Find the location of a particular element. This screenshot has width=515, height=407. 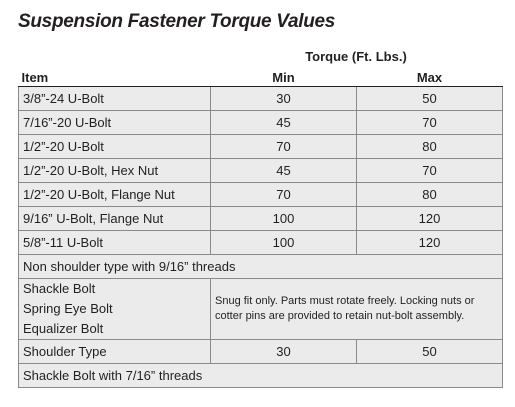

table-cell: 5/8”-11 U-Bolt is located at coordinates (114, 242).